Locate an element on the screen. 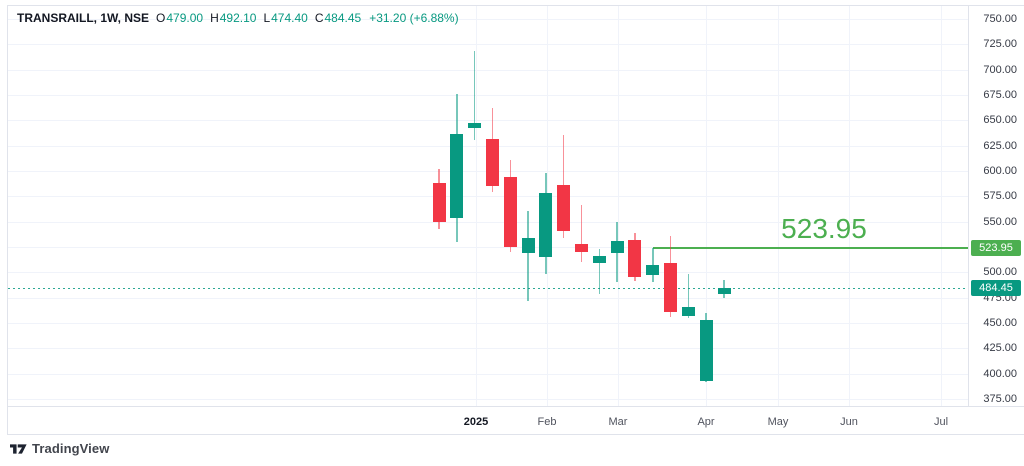 This screenshot has width=1024, height=466. last-price-dotted-line is located at coordinates (488, 289).